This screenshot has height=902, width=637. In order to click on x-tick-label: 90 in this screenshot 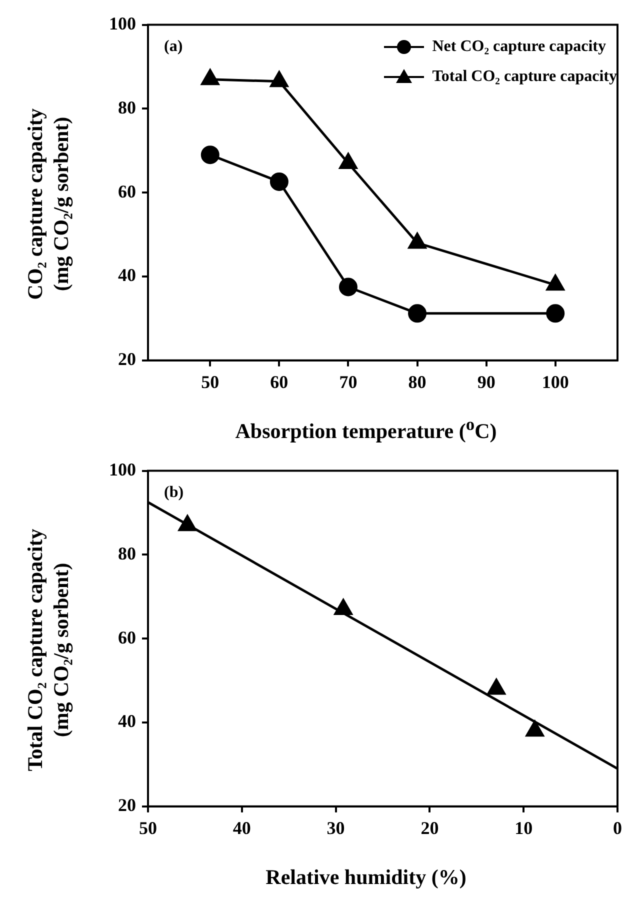, I will do `click(486, 382)`.